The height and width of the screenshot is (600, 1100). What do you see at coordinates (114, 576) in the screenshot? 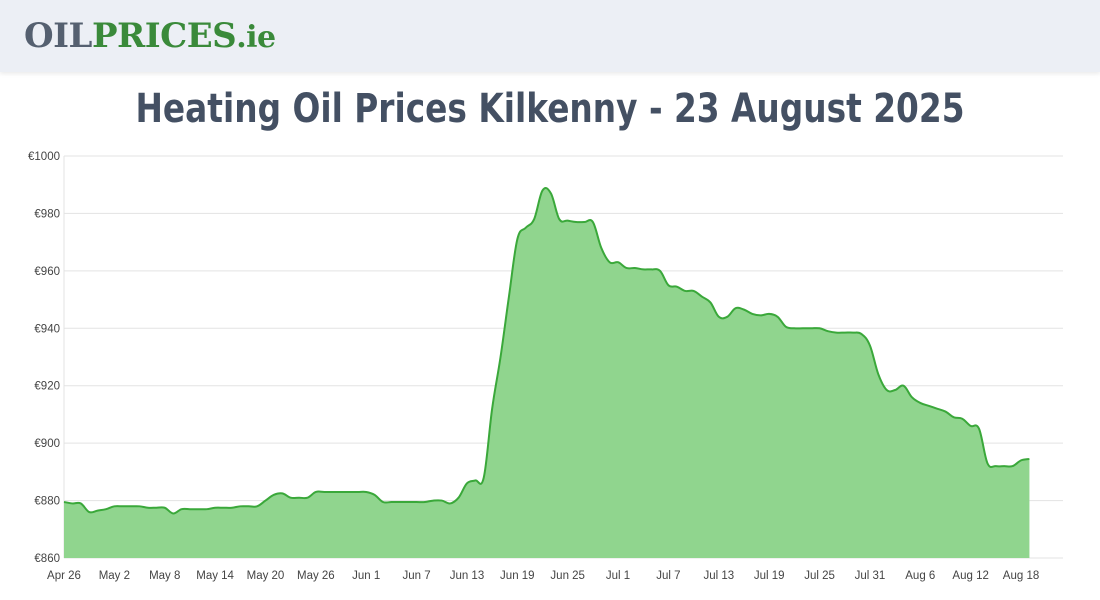
I see `x-tick-label: May 2` at bounding box center [114, 576].